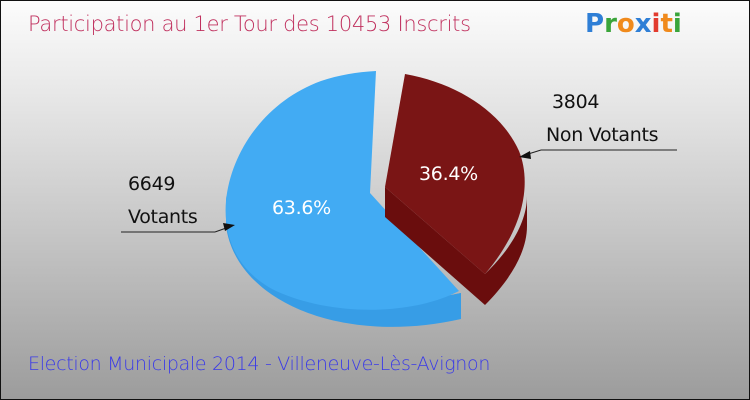  Describe the element at coordinates (643, 24) in the screenshot. I see `logo-letter: x` at that location.